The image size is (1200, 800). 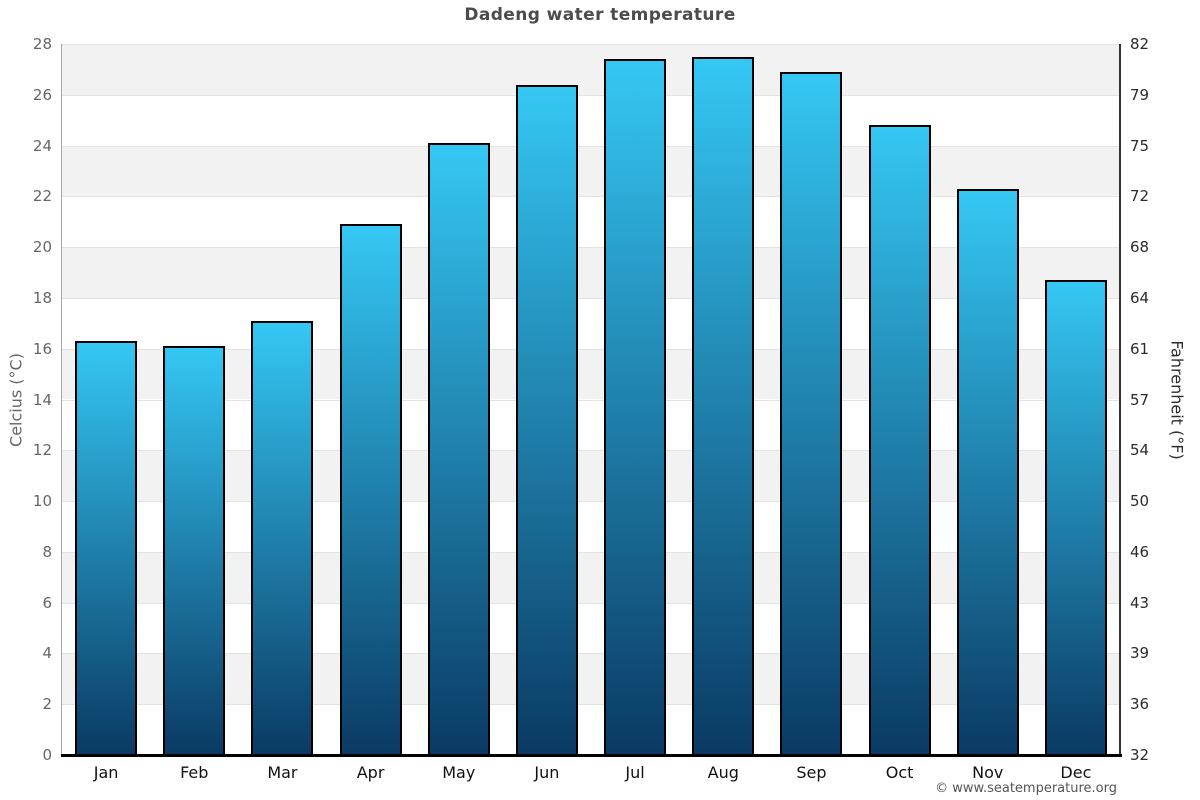 I want to click on fahrenheit-tick-50: 50, so click(x=1140, y=501).